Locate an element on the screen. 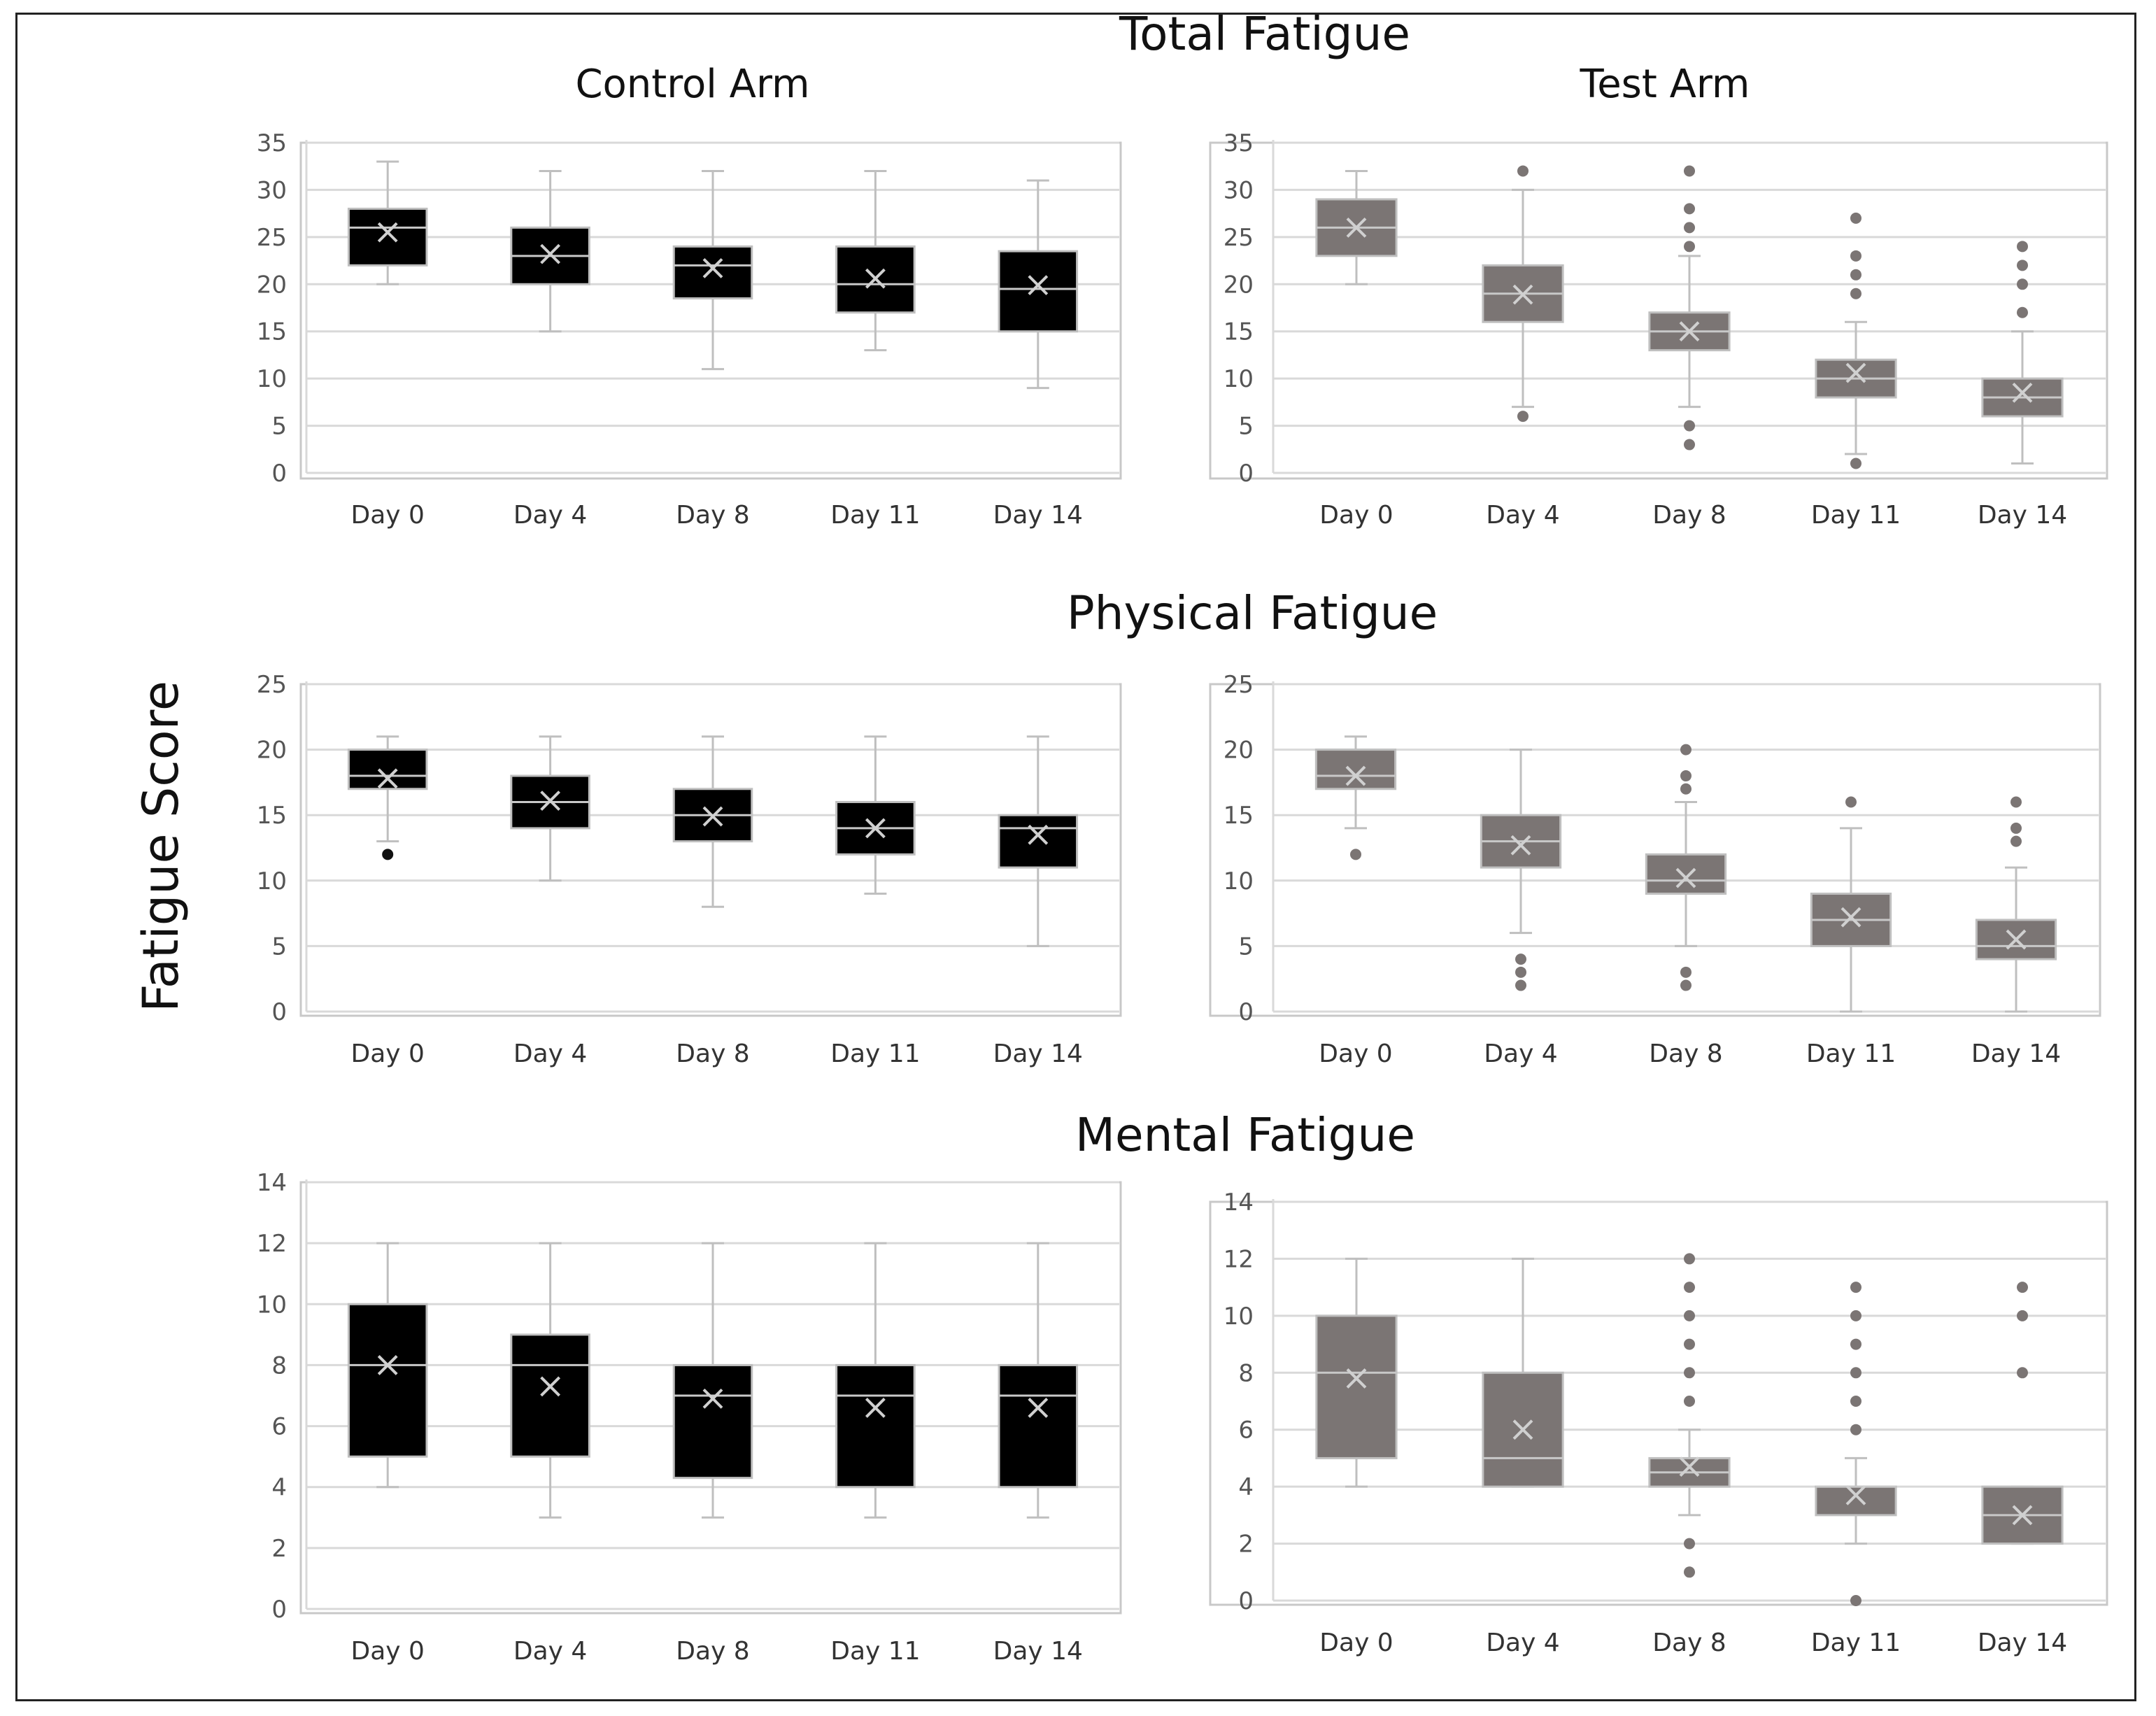 The image size is (2156, 1716). boxplot-test-mental-fatigue: 0 2 4 6 8 10 12 14 Day 0 Day 4 Day 8 Day 11 Day 14 is located at coordinates (1659, 1423).